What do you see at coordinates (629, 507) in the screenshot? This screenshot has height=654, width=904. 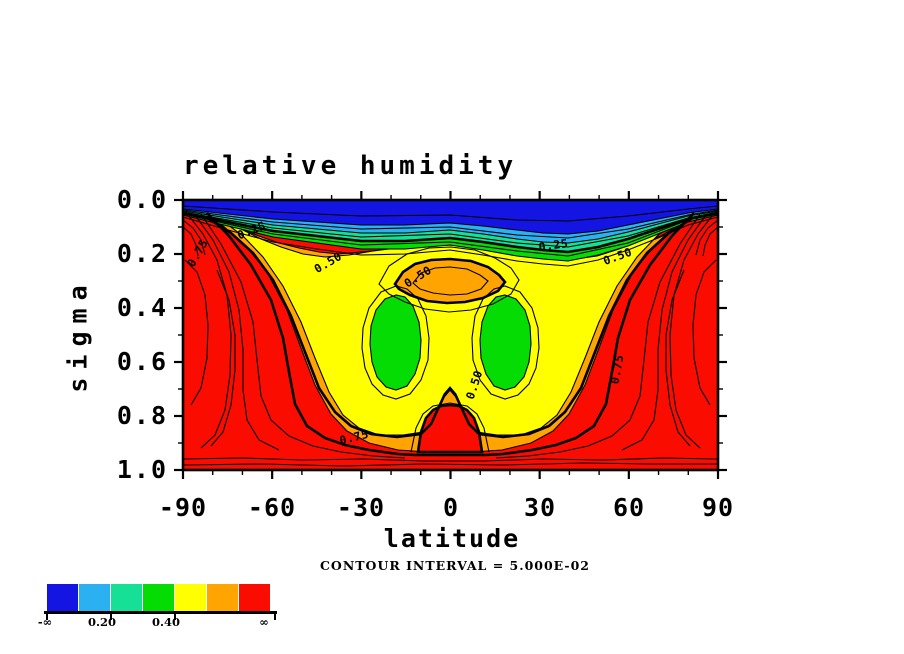 I see `x-tick-label: 60` at bounding box center [629, 507].